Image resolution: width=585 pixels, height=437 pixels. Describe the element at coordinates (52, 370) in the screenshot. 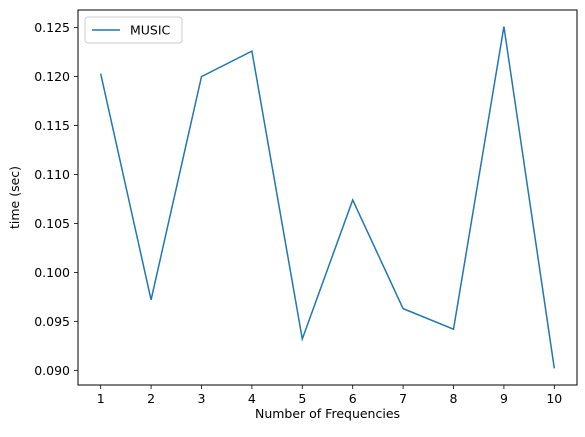

I see `y-tick-label: 0.090` at that location.